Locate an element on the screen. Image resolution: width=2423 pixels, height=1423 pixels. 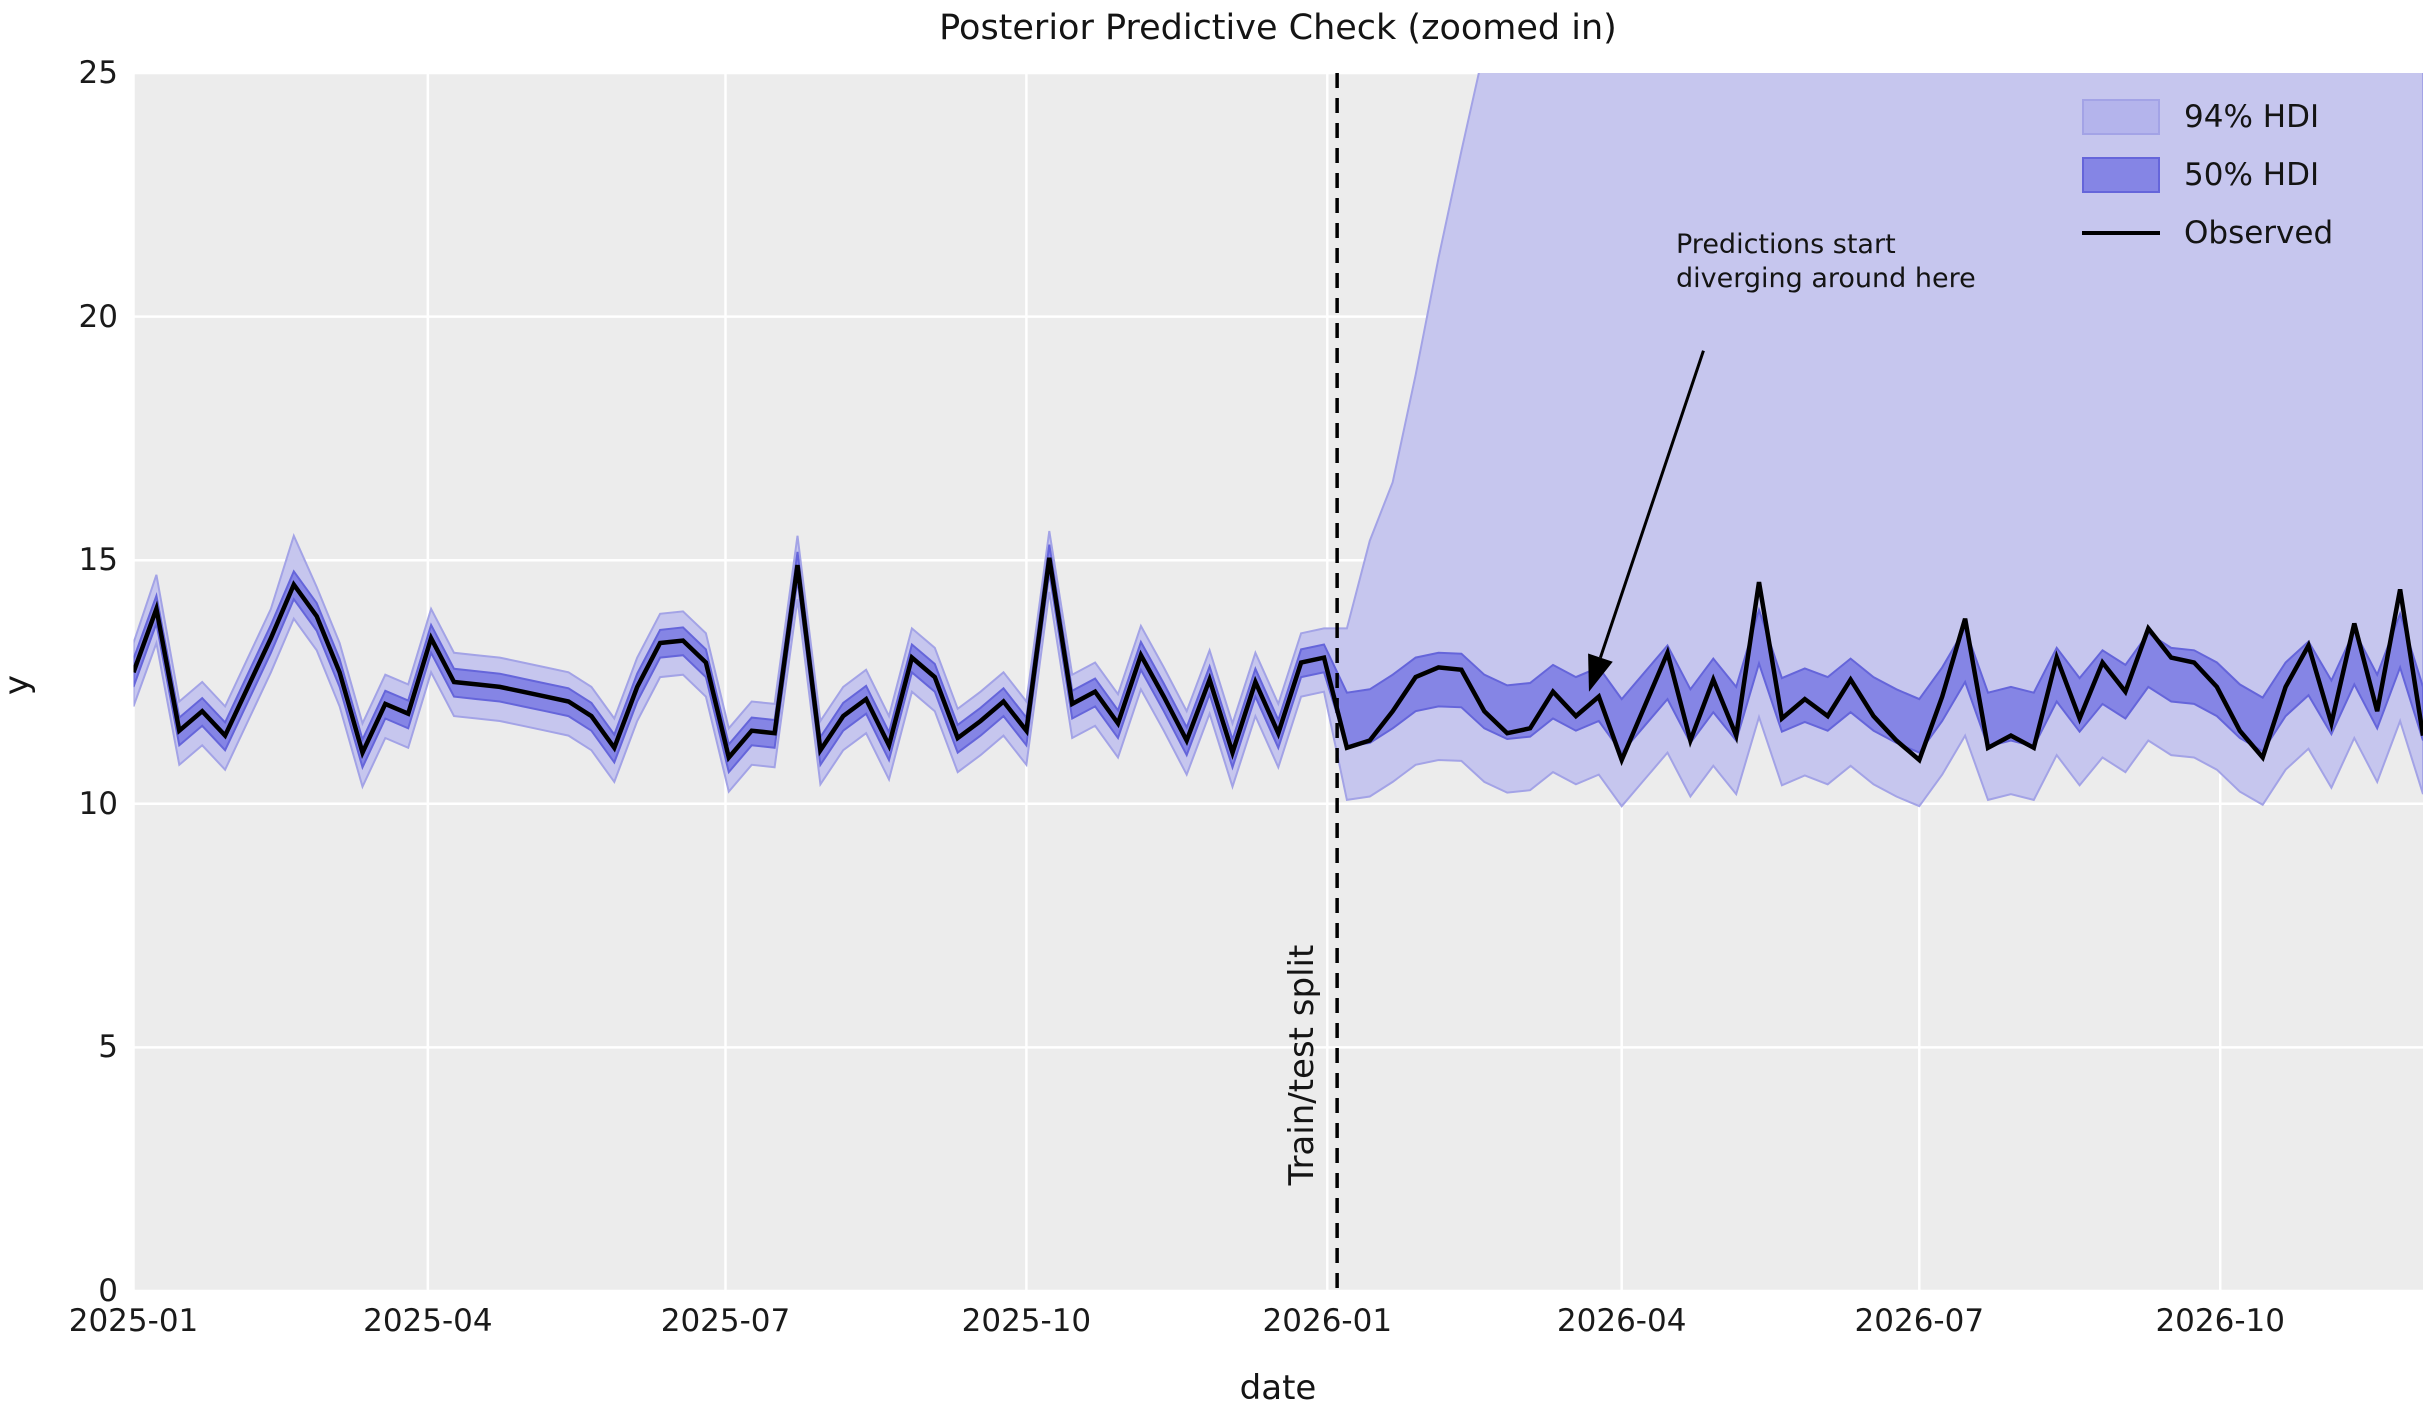
y-tick-label: 25 is located at coordinates (98, 73).